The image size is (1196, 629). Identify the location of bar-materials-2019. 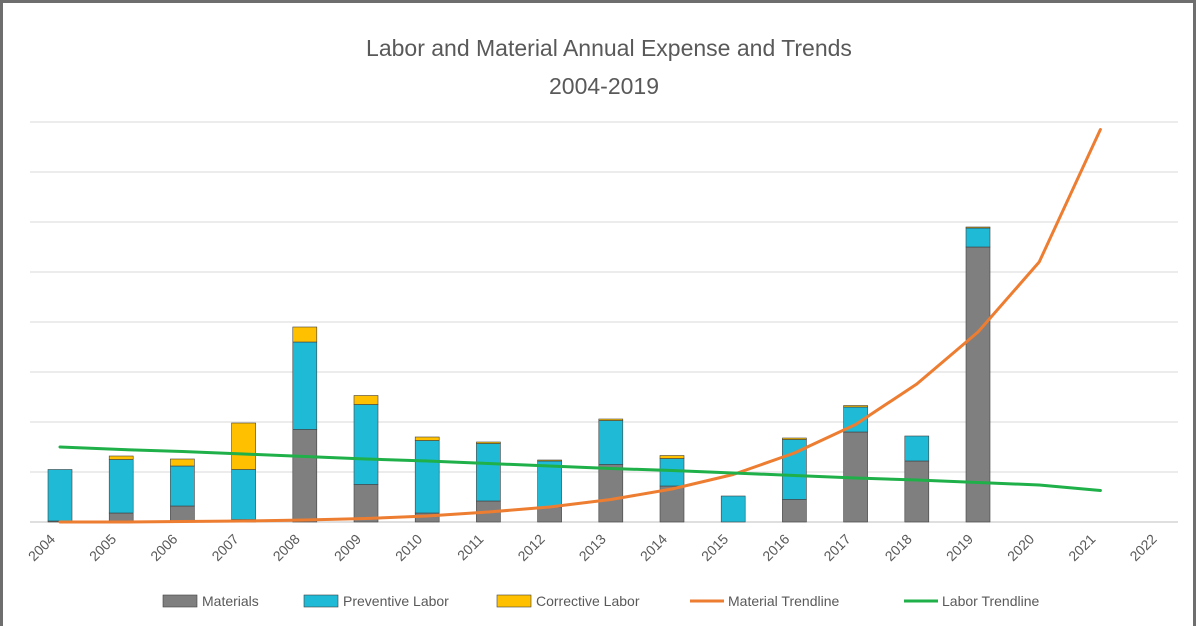
(978, 384).